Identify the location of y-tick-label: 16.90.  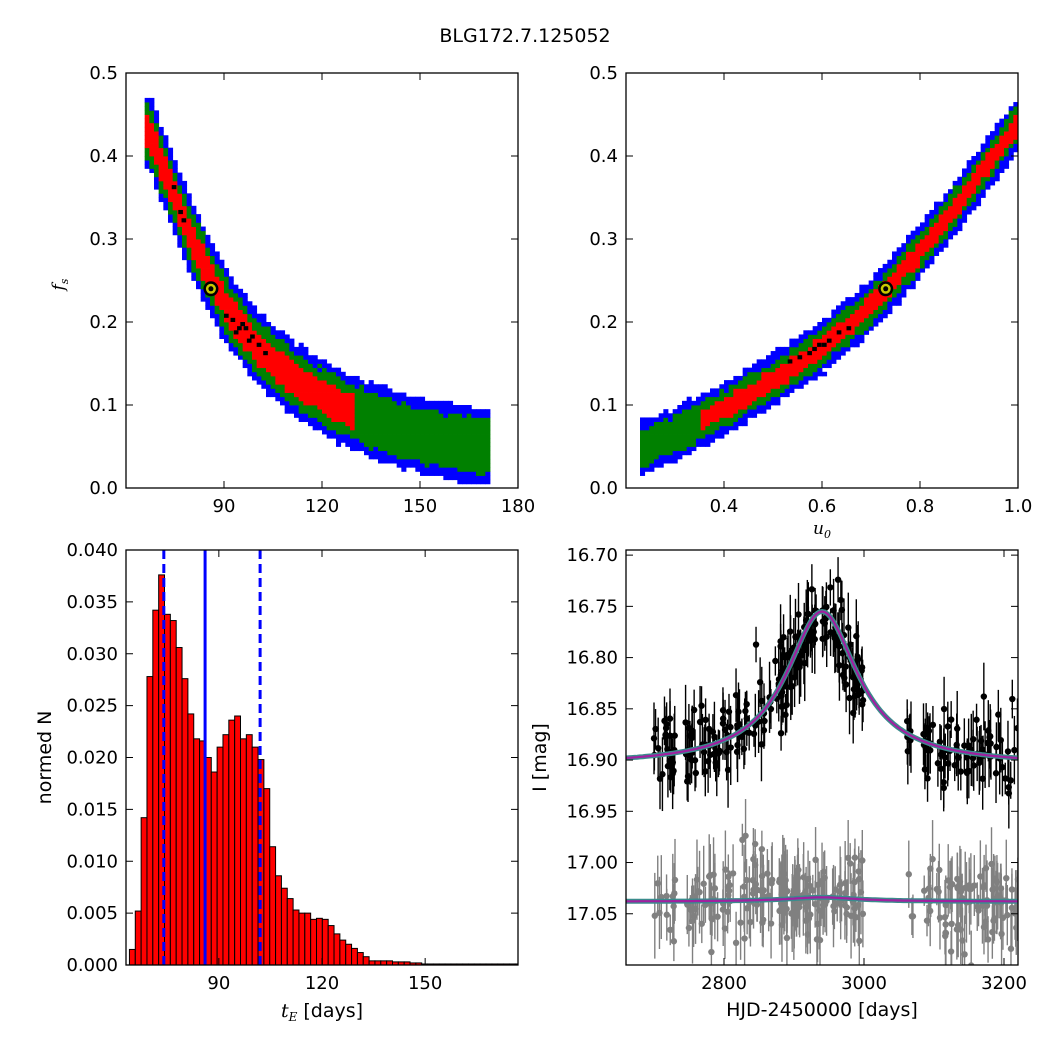
(592, 760).